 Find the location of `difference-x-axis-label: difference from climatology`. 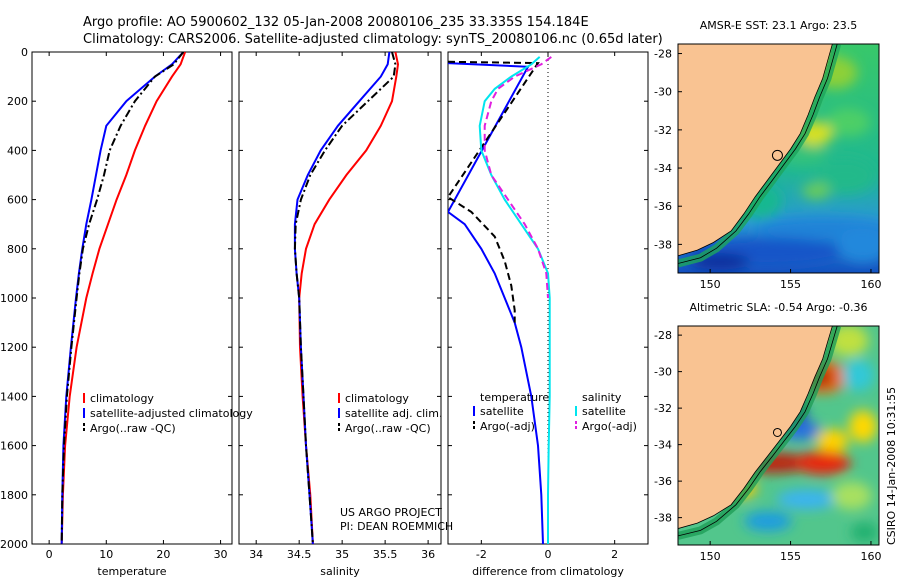

difference-x-axis-label: difference from climatology is located at coordinates (548, 571).